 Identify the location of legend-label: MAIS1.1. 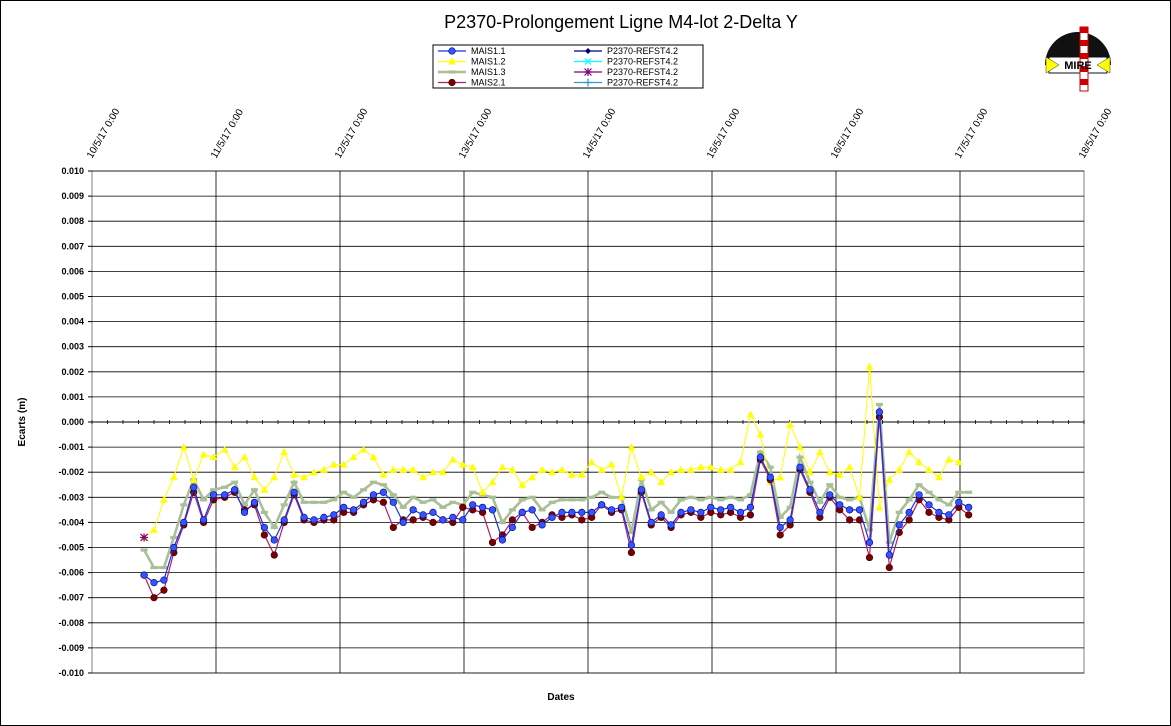
(488, 51).